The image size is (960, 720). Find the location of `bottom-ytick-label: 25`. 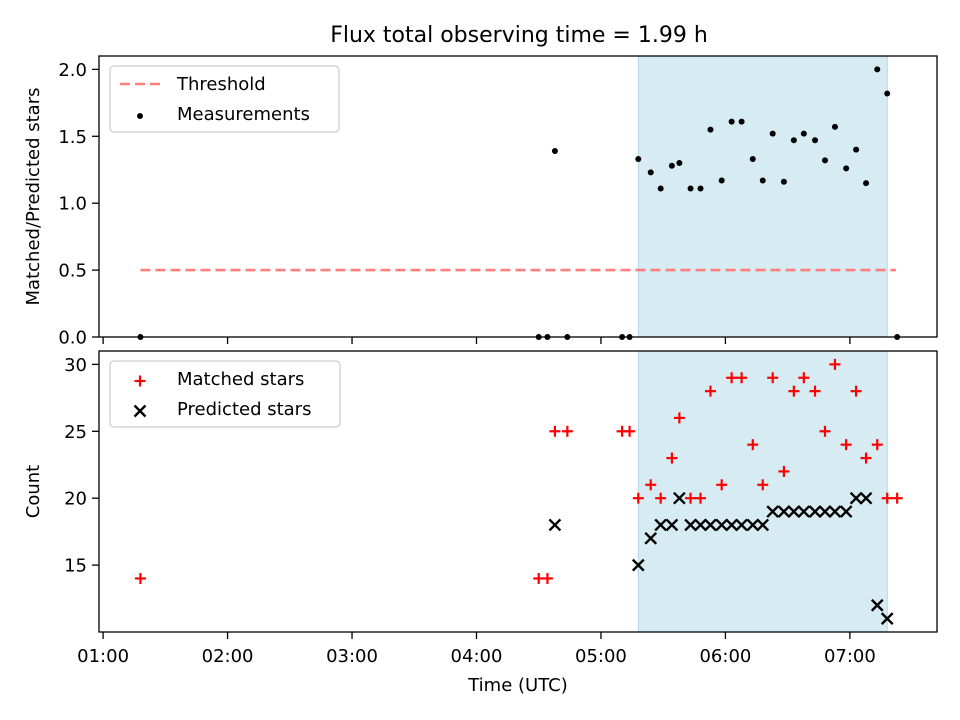

bottom-ytick-label: 25 is located at coordinates (75, 432).